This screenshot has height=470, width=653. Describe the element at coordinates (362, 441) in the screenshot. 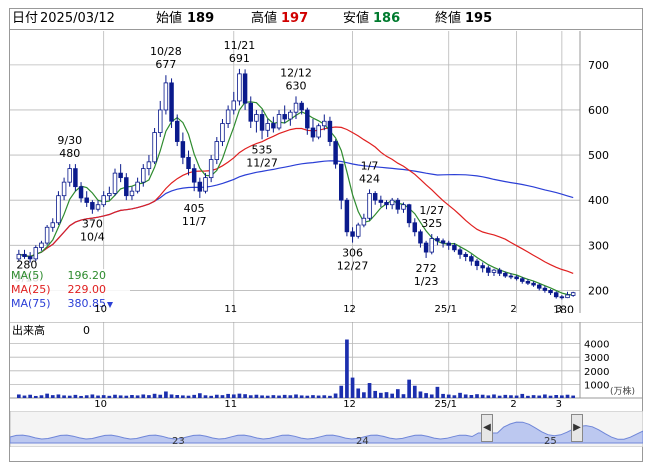

I see `navigator-label-24: 24` at that location.